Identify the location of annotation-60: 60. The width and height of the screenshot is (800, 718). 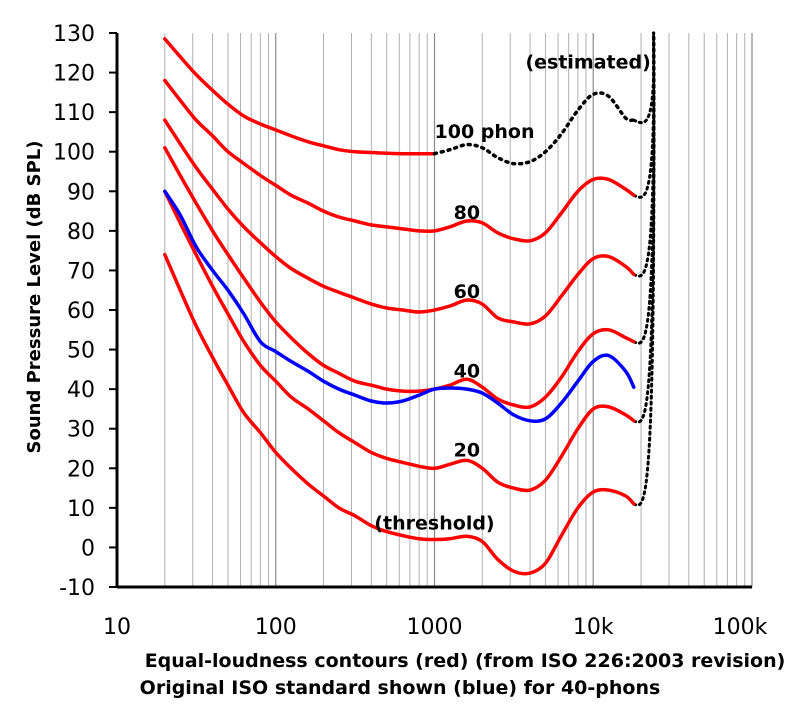
(467, 292).